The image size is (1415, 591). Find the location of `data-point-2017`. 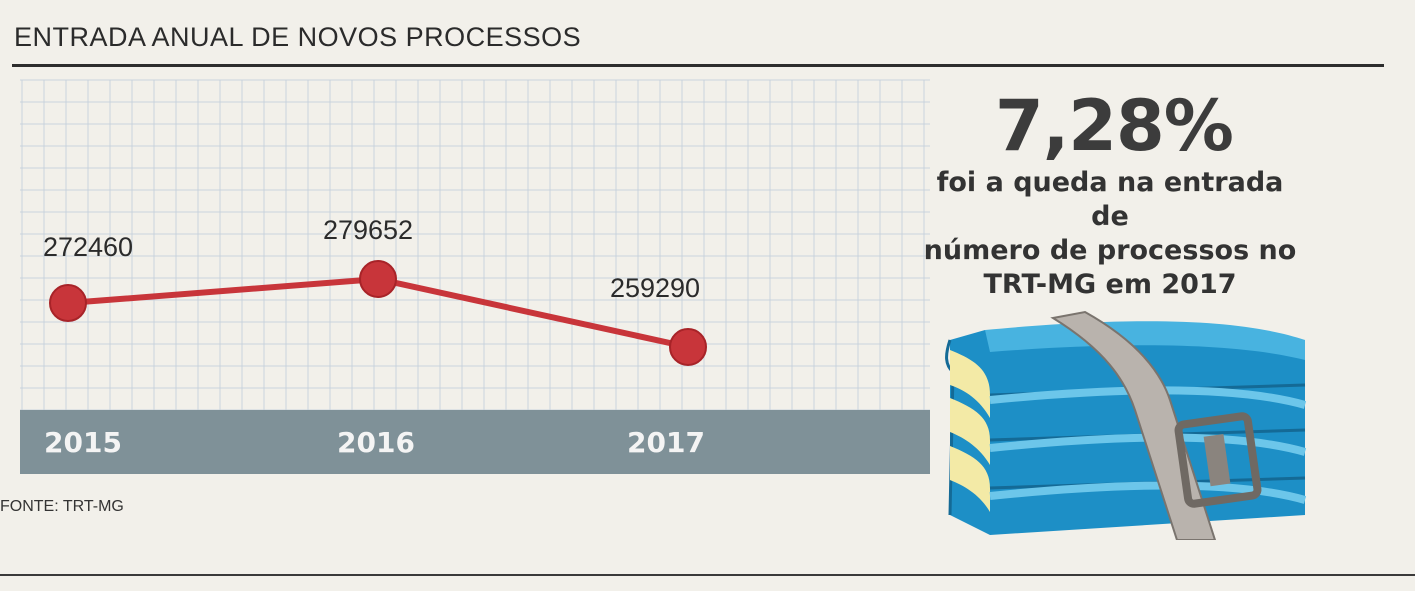

data-point-2017 is located at coordinates (688, 347).